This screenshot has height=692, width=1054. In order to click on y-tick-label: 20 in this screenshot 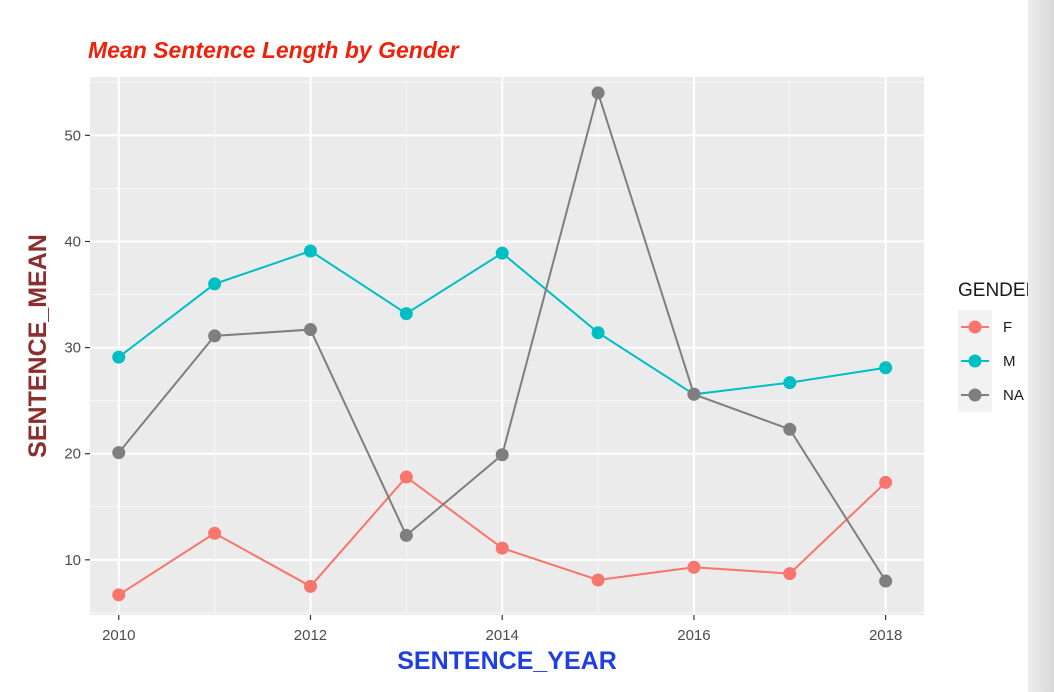, I will do `click(72, 454)`.